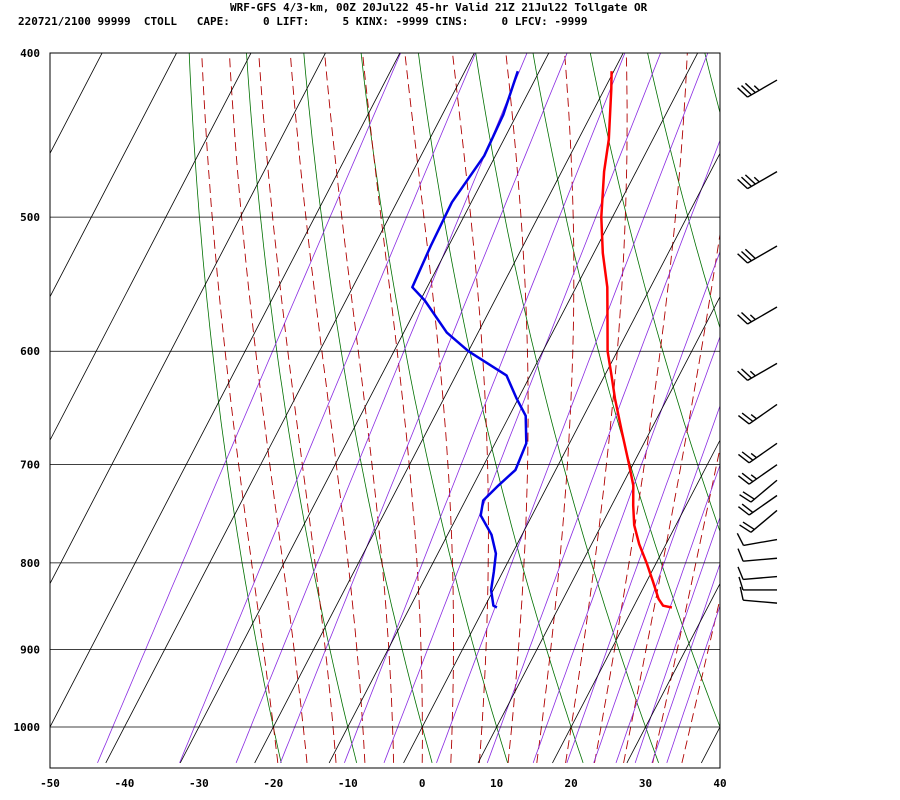 Image resolution: width=900 pixels, height=800 pixels. Describe the element at coordinates (30, 563) in the screenshot. I see `pressure-tick-label: 800` at that location.